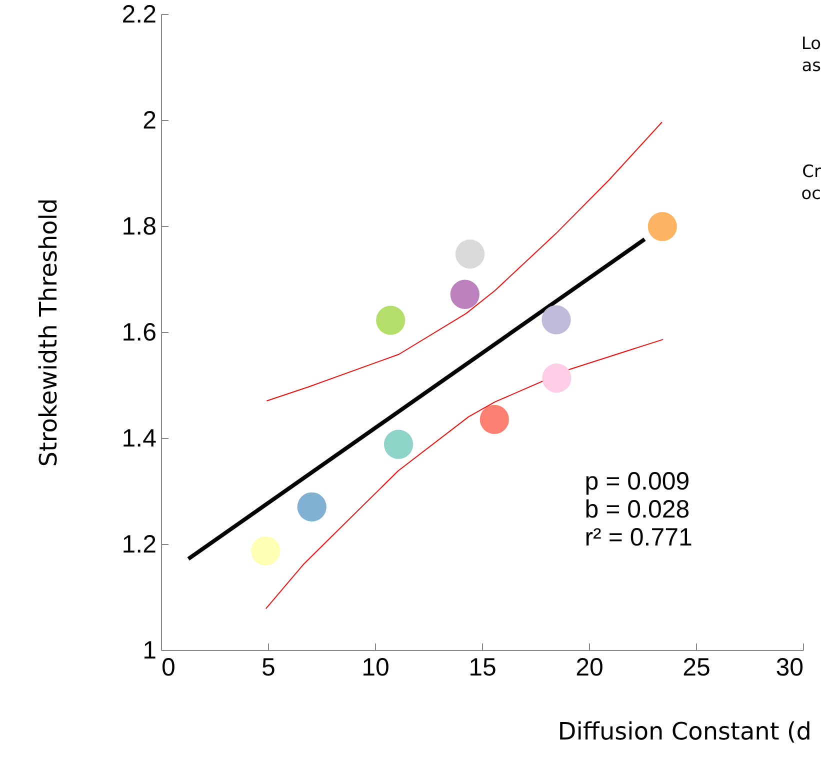  Describe the element at coordinates (139, 226) in the screenshot. I see `y-tick-label: 1.8` at that location.